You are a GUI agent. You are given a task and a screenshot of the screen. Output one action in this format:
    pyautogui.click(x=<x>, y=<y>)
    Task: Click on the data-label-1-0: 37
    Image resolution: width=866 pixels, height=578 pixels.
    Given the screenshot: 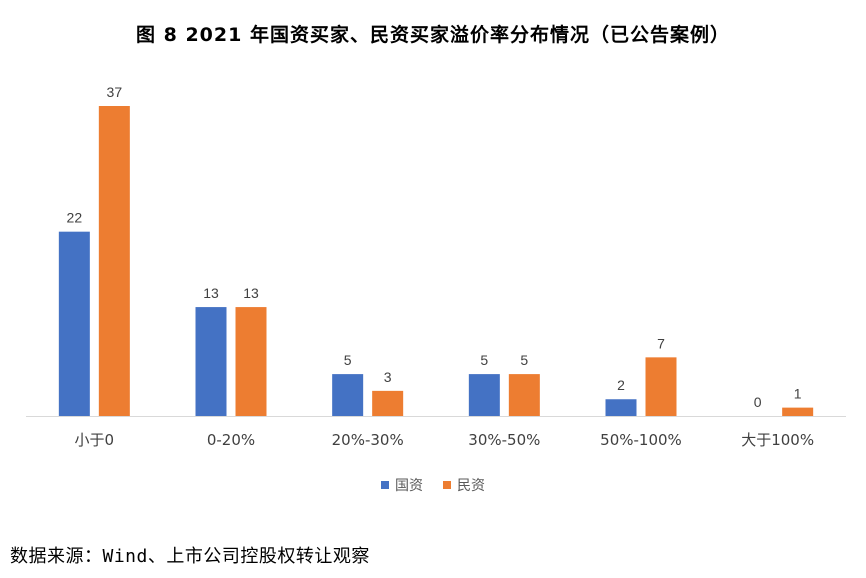 What is the action you would take?
    pyautogui.click(x=115, y=92)
    